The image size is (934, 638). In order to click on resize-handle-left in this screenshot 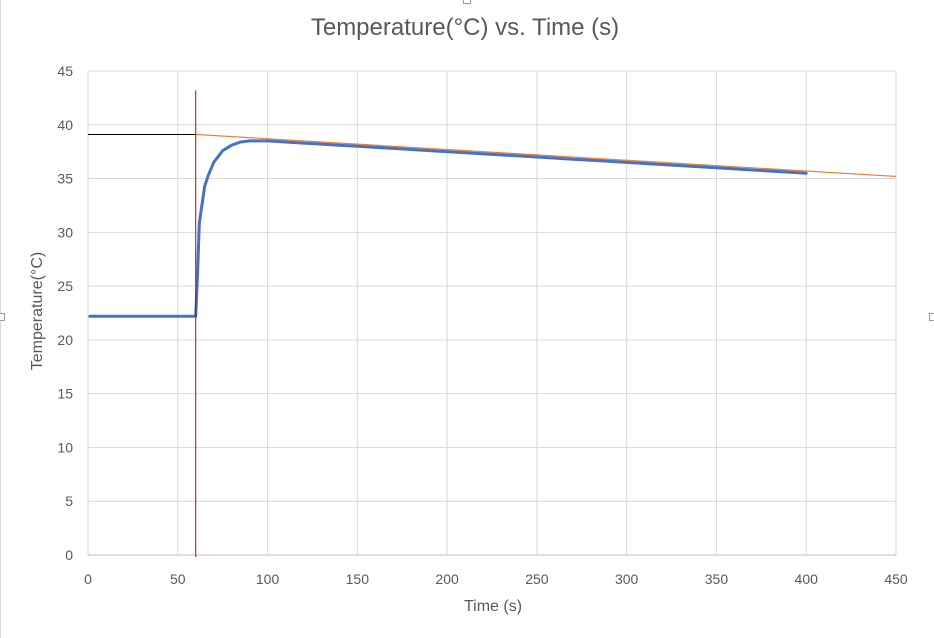, I will do `click(2, 317)`.